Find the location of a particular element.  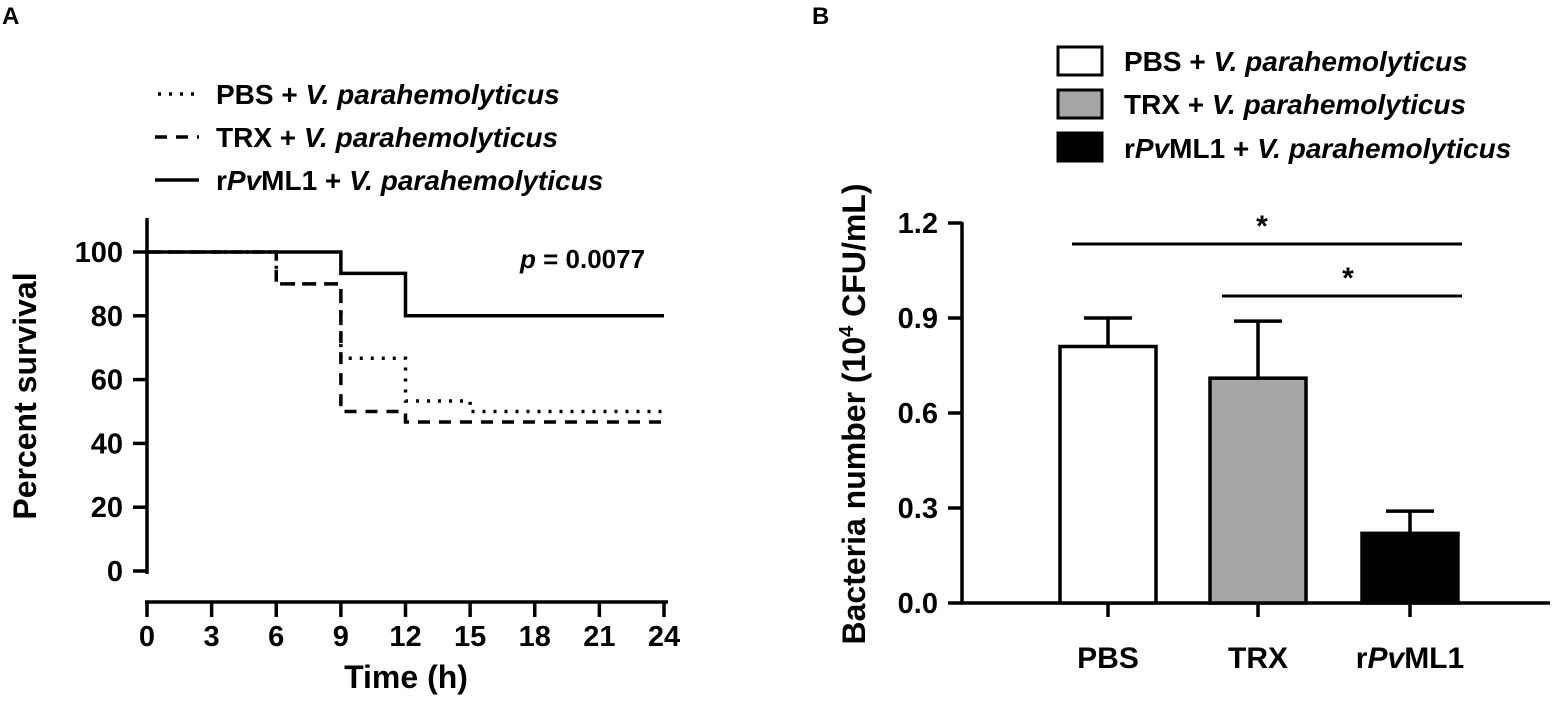

panel-a-x-tick-label: 9 is located at coordinates (341, 637).